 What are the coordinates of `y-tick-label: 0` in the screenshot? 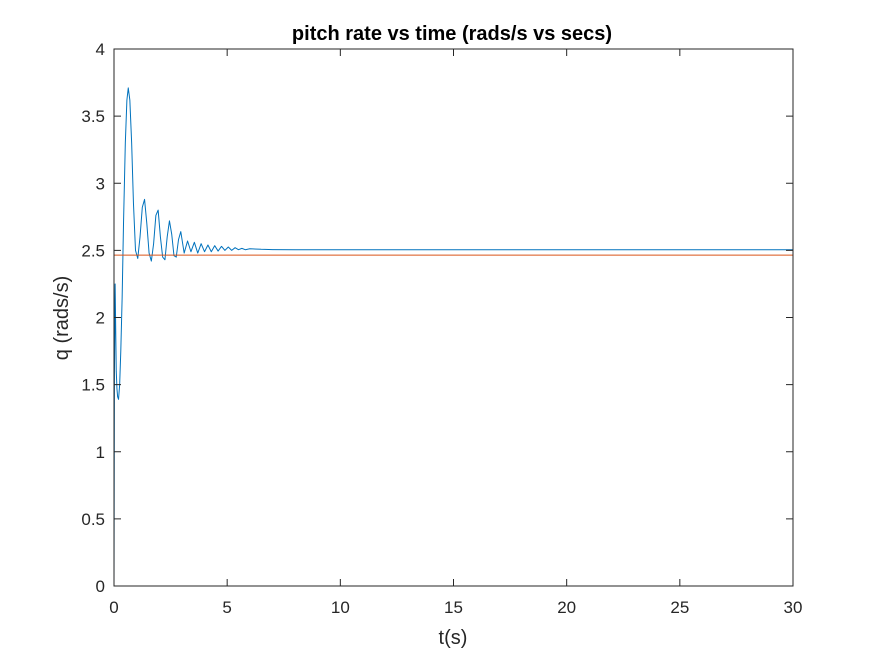 It's located at (100, 586).